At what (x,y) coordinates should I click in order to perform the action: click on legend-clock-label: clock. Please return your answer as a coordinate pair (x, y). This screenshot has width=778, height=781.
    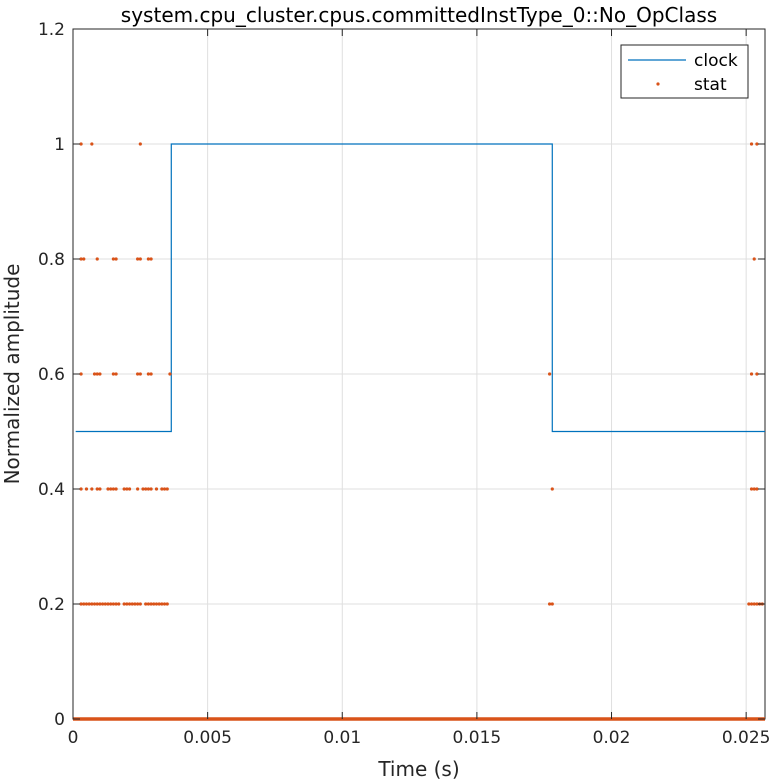
    Looking at the image, I should click on (716, 61).